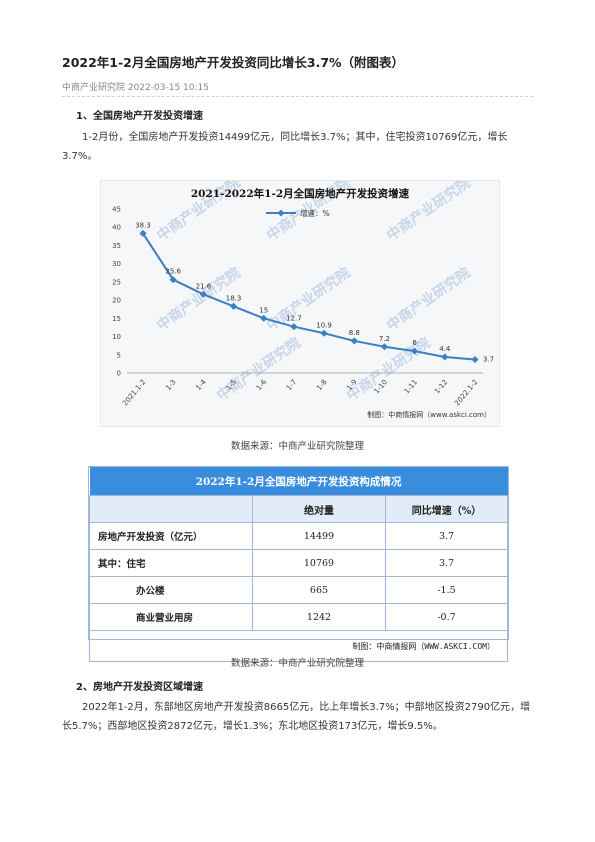 This screenshot has width=595, height=842. I want to click on y-tick-label: 20, so click(116, 301).